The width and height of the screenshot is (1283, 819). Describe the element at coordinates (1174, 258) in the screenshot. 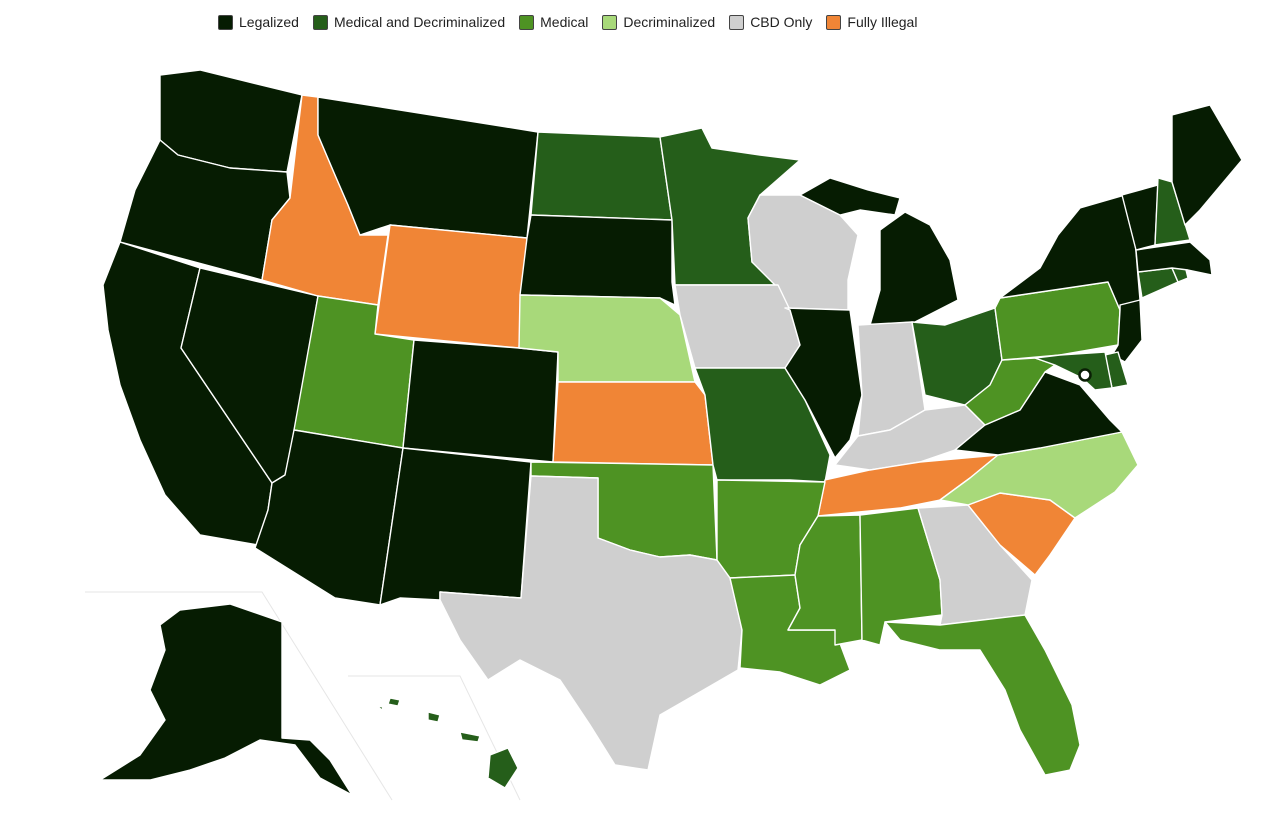

I see `state-massachusetts` at that location.